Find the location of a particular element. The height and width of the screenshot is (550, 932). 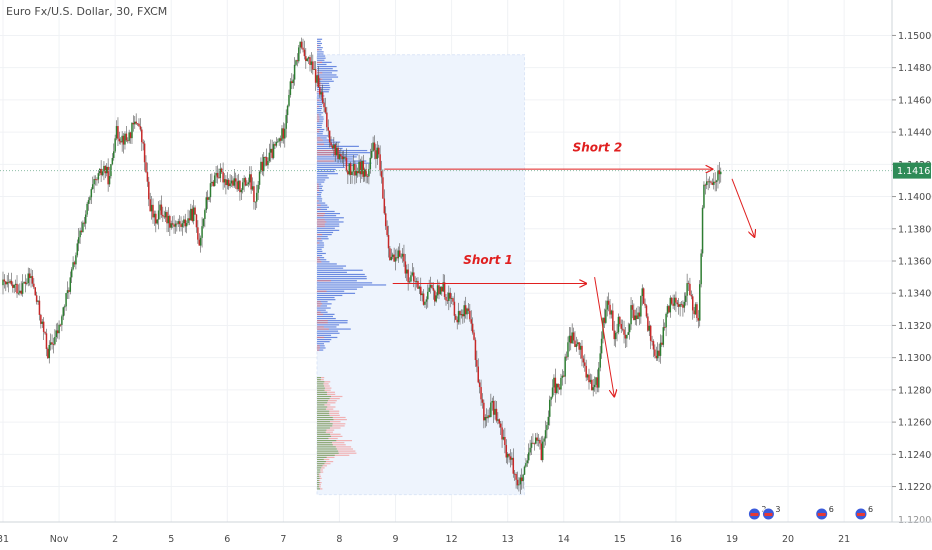

x-tick-label: 5 is located at coordinates (171, 539).